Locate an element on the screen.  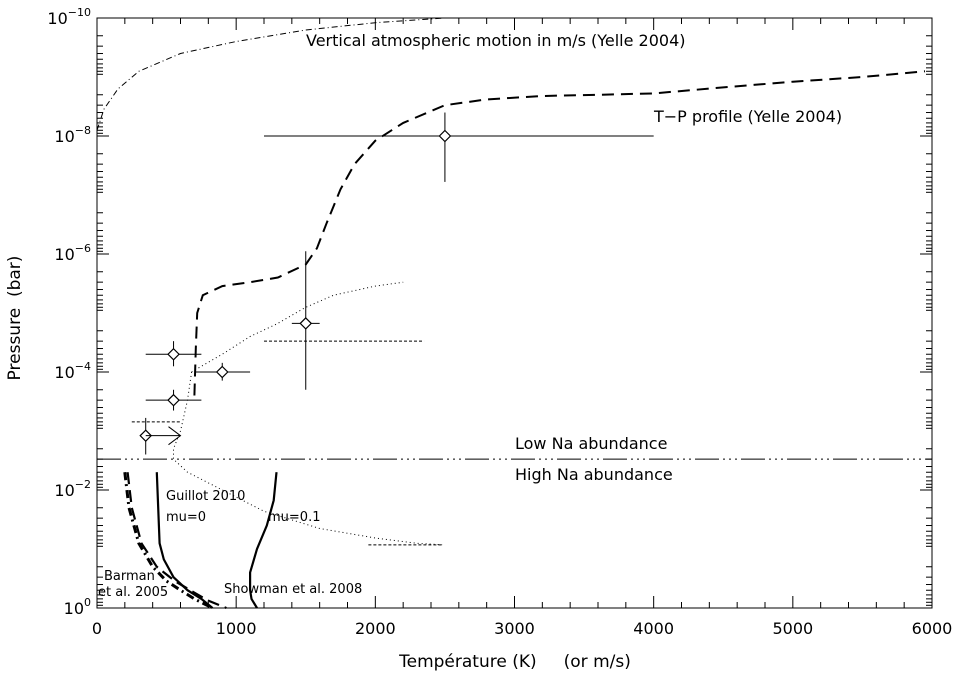
y-tick-exponent: −8 is located at coordinates (83, 130).